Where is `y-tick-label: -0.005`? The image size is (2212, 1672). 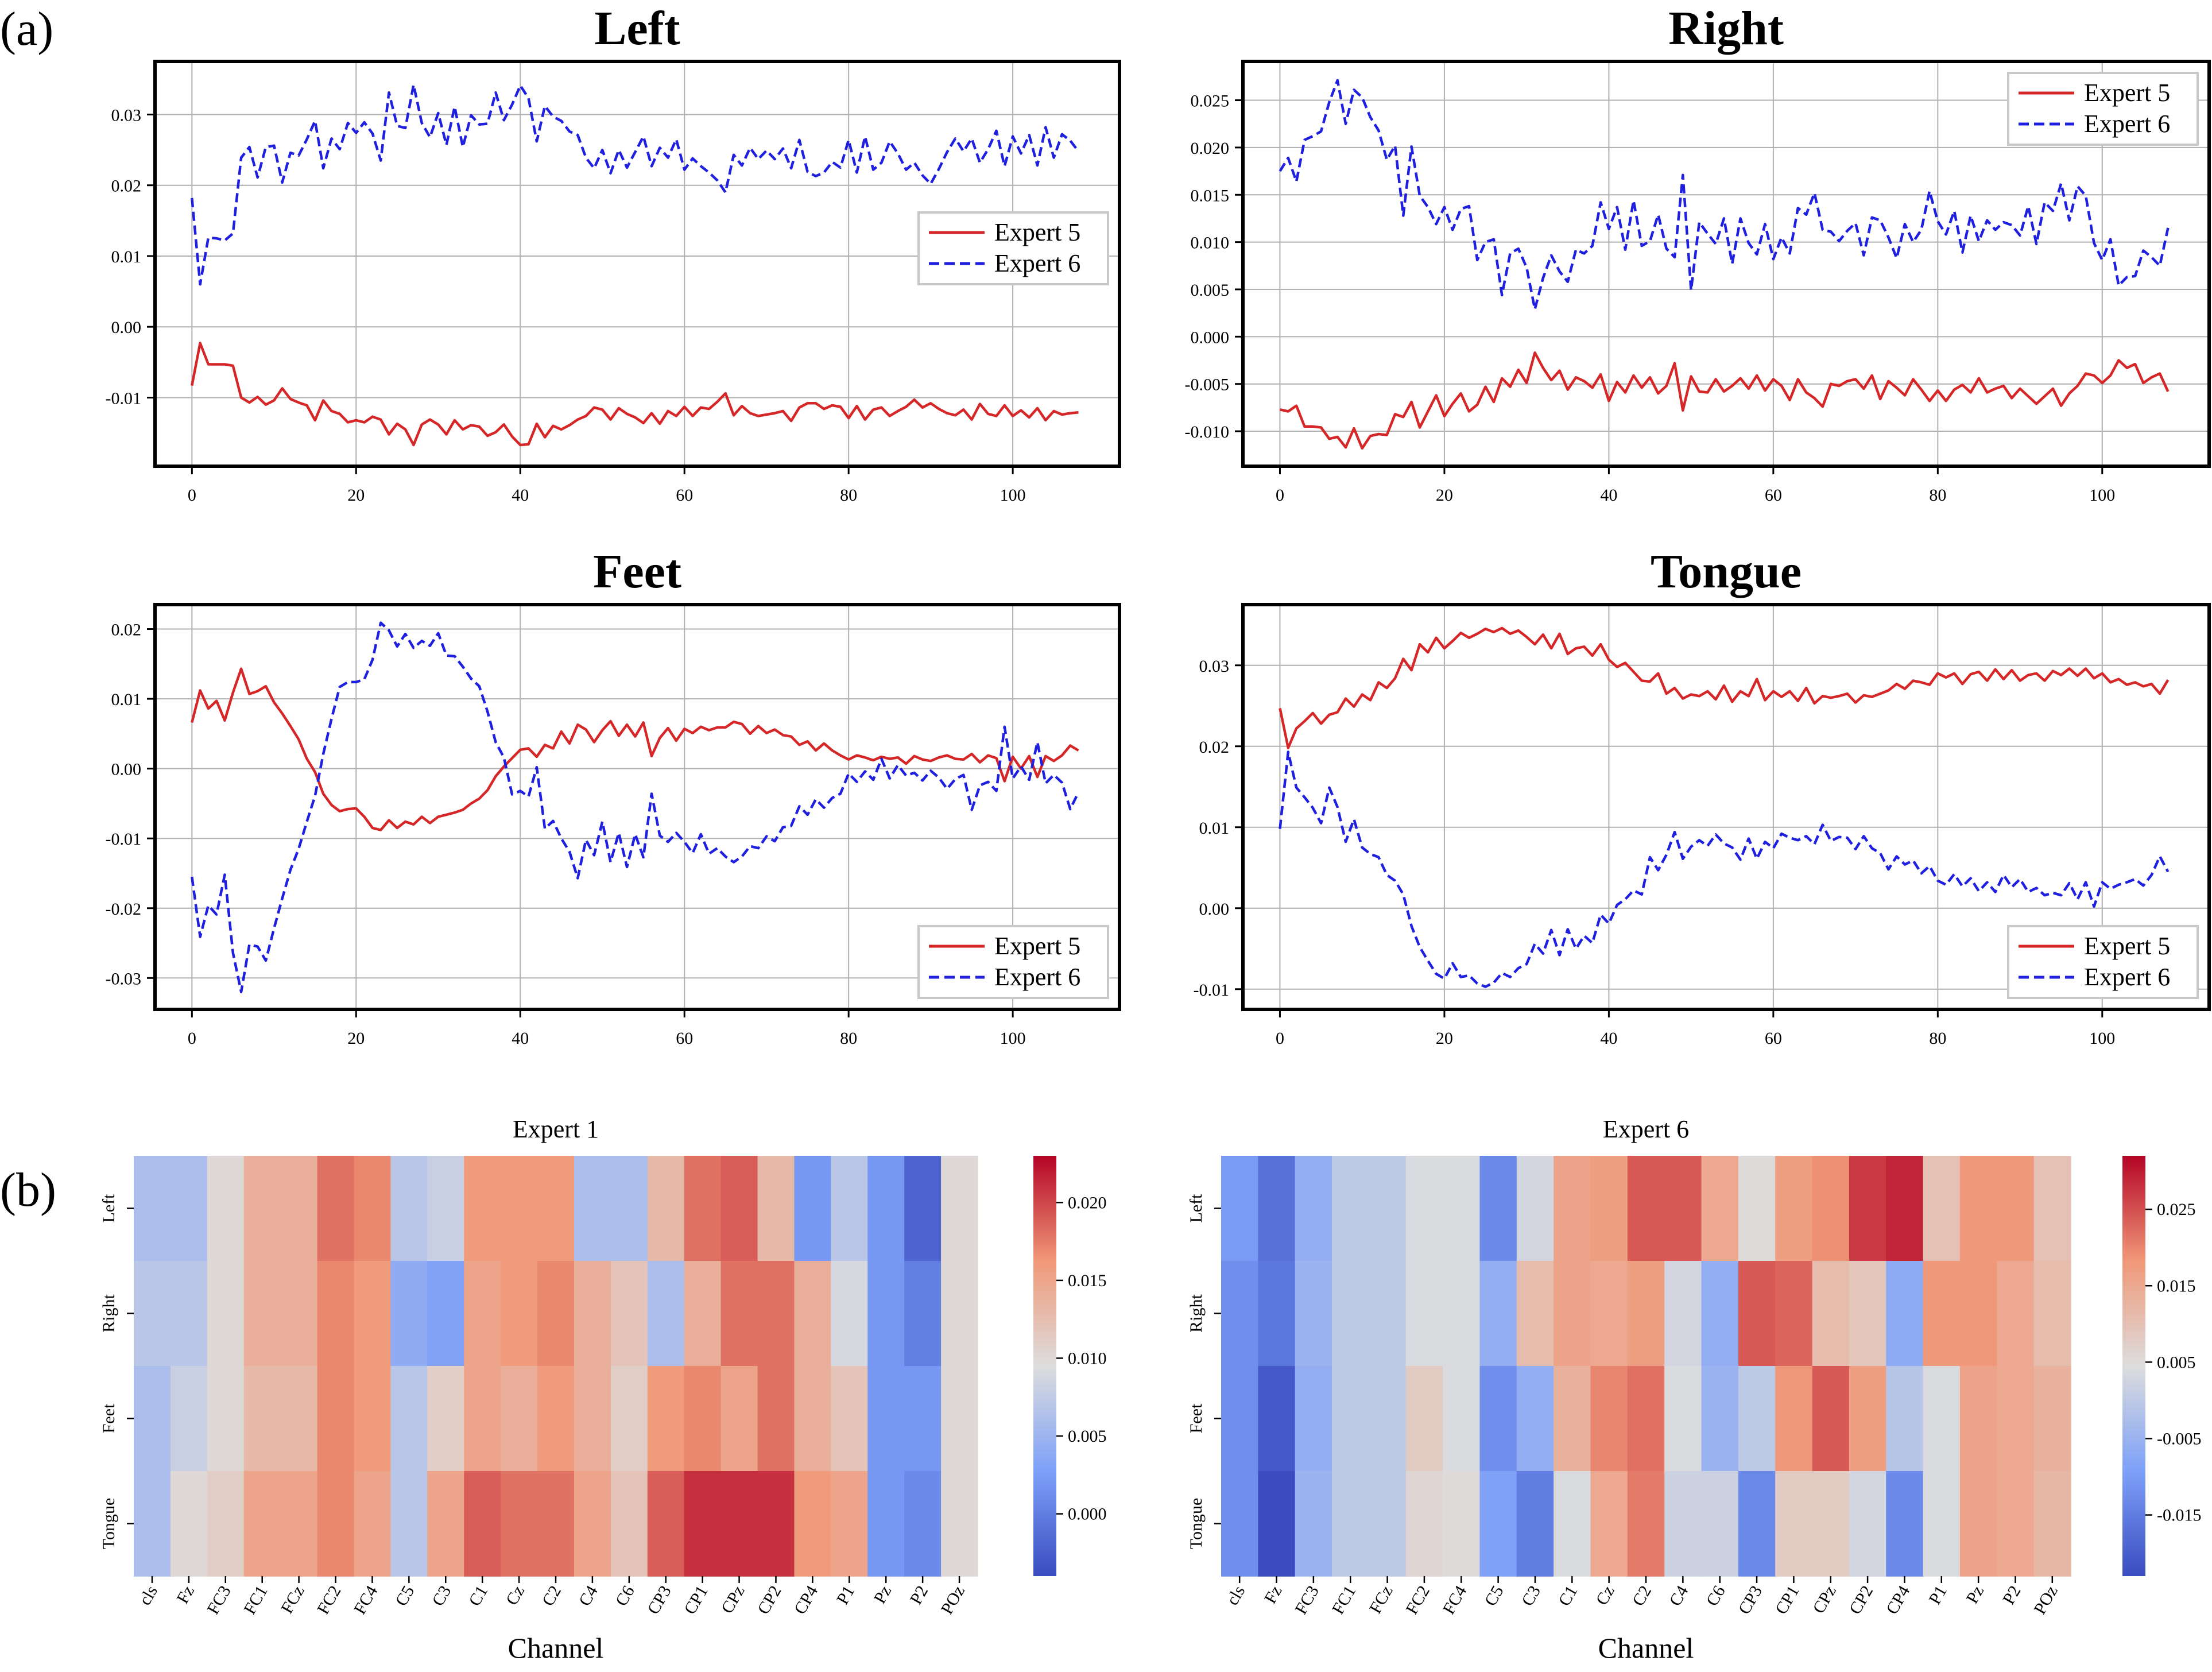
y-tick-label: -0.005 is located at coordinates (1207, 385).